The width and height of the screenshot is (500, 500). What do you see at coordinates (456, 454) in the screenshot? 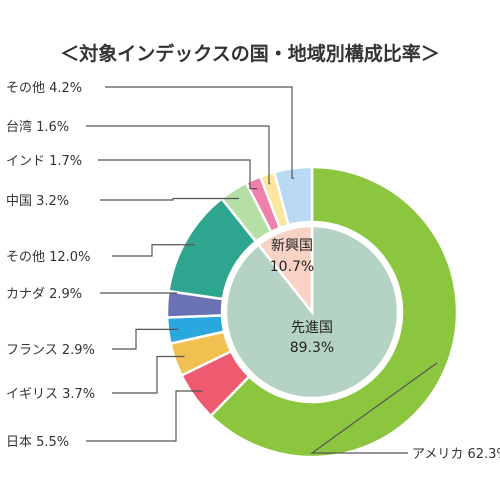
I see `outer-label-0: アメリカ 62.3%` at bounding box center [456, 454].